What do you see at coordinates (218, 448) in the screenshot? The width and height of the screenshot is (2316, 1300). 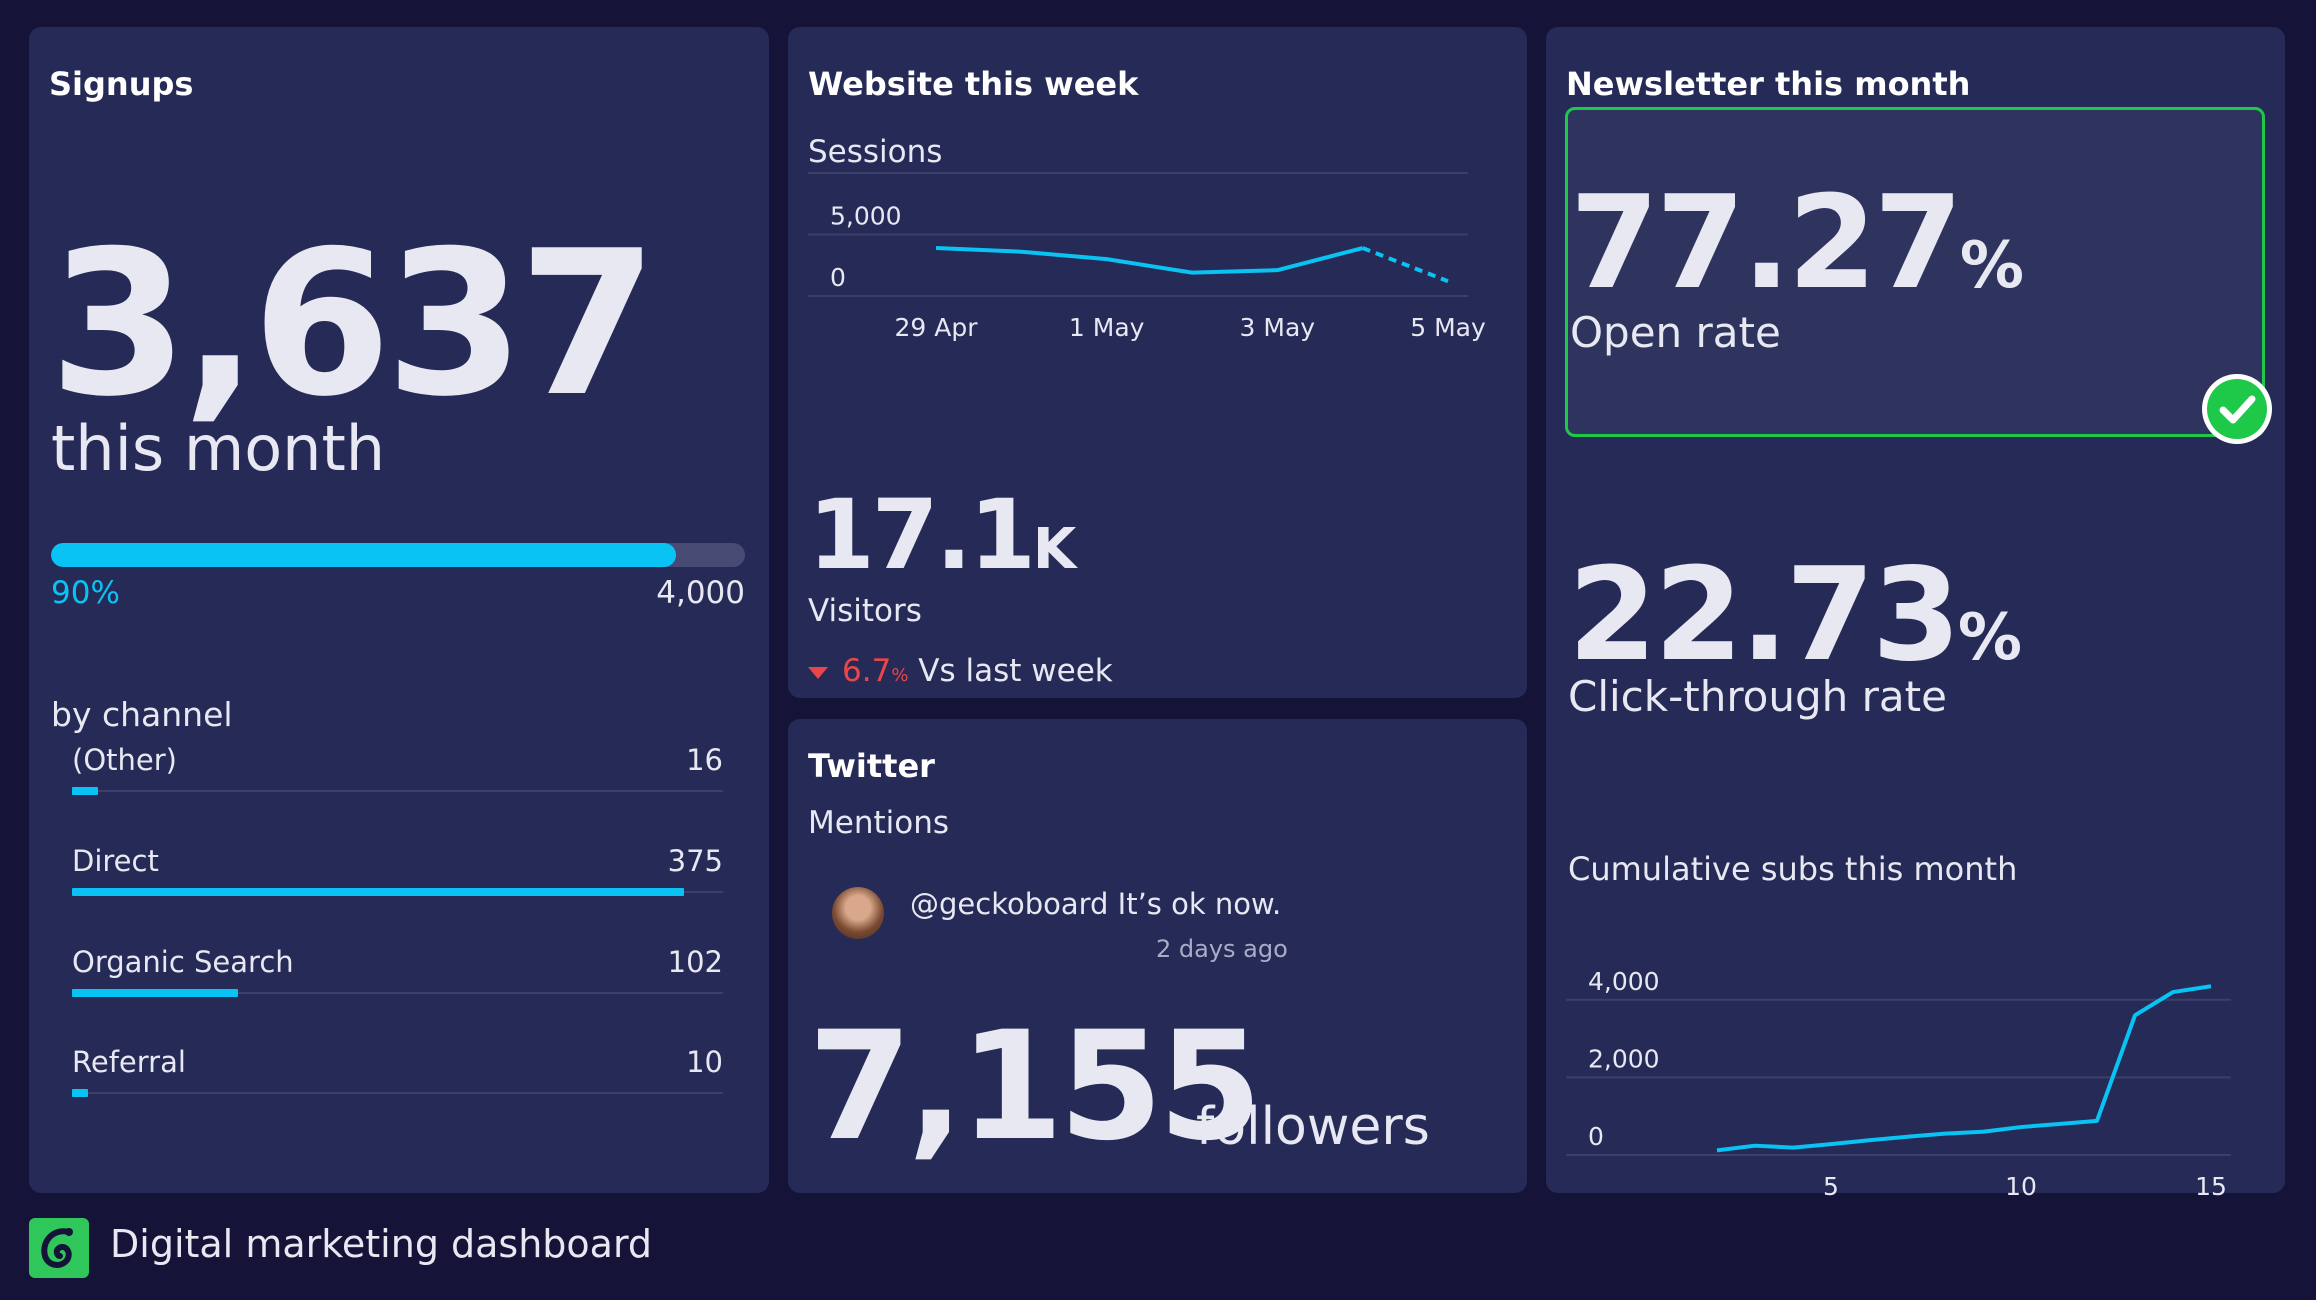 I see `signups-subtitle: this month` at bounding box center [218, 448].